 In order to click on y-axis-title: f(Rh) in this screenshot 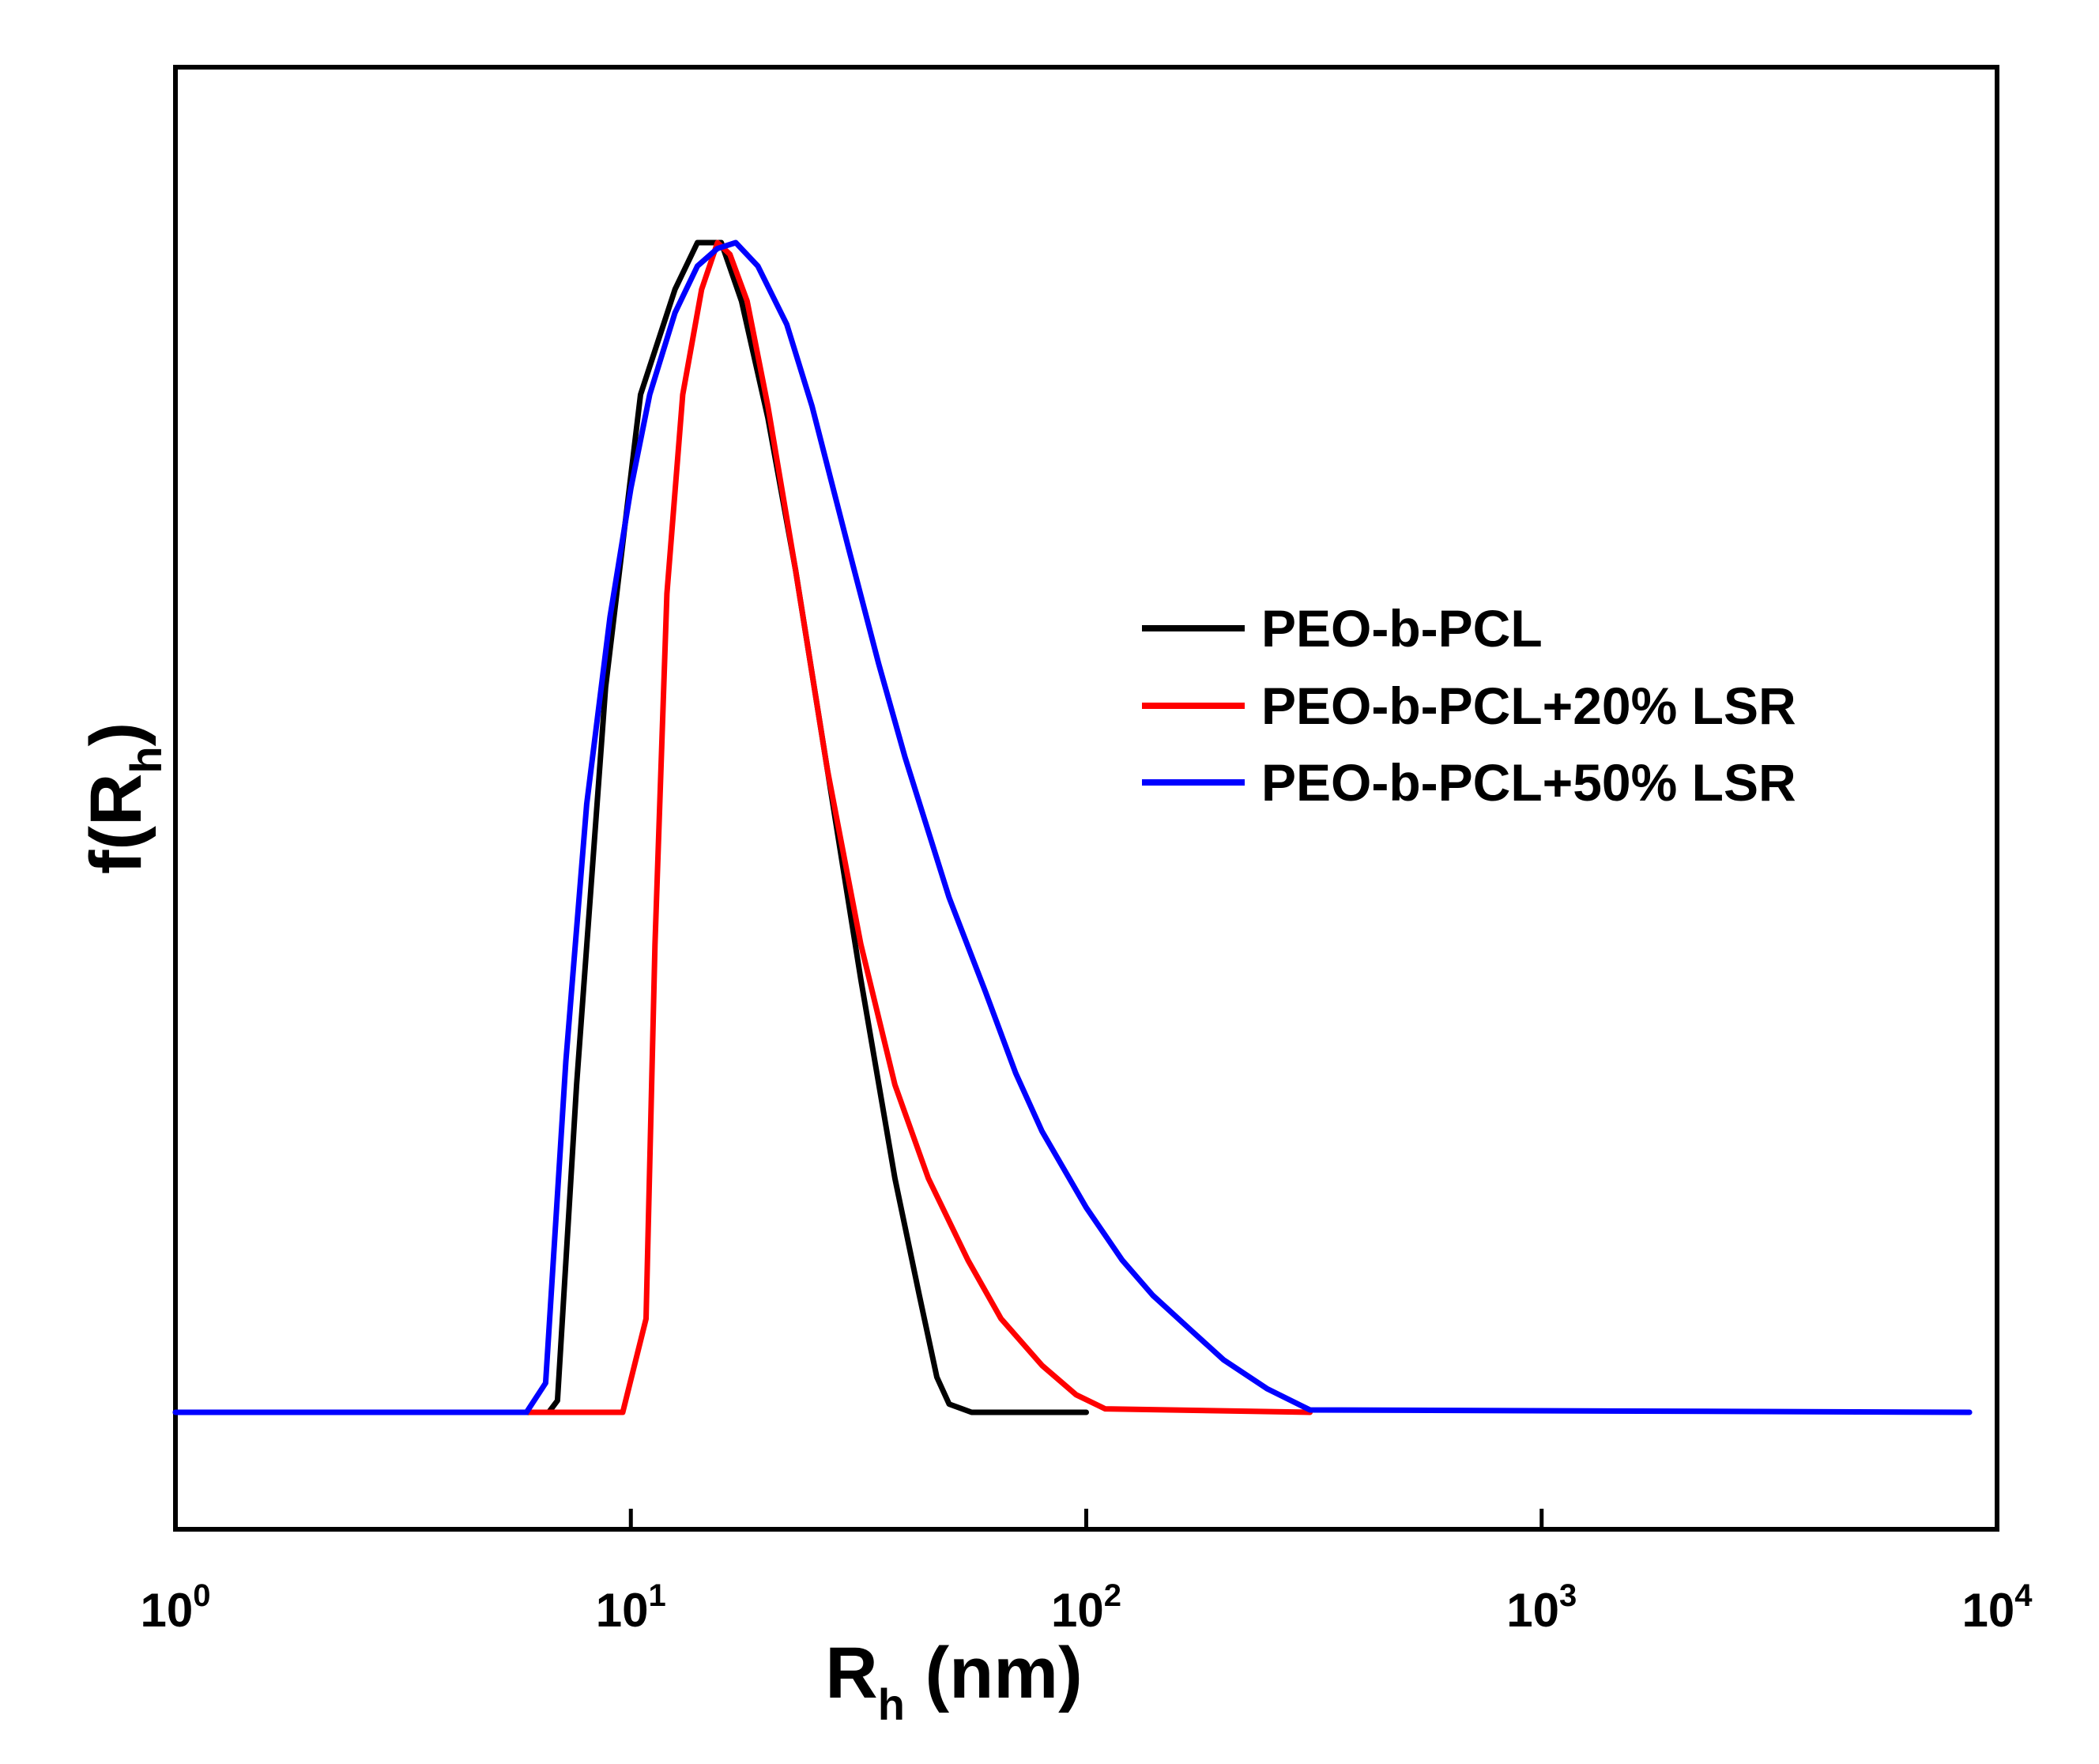, I will do `click(124, 798)`.